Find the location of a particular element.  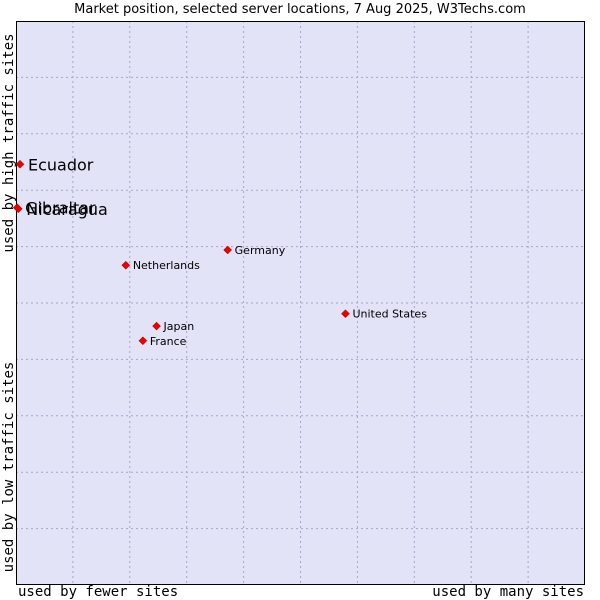

data-point-label: Germany is located at coordinates (260, 250).